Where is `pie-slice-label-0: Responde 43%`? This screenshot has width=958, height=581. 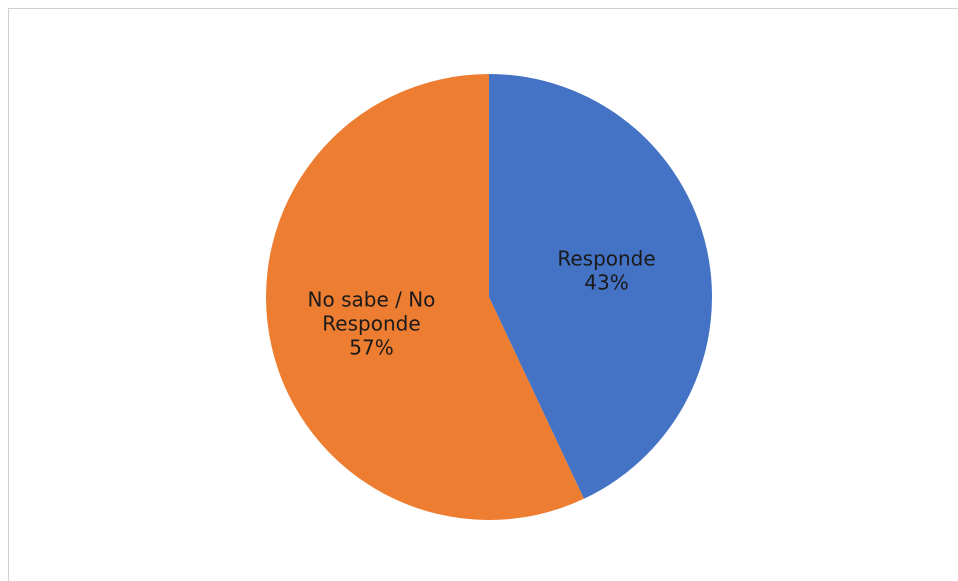 pie-slice-label-0: Responde 43% is located at coordinates (606, 271).